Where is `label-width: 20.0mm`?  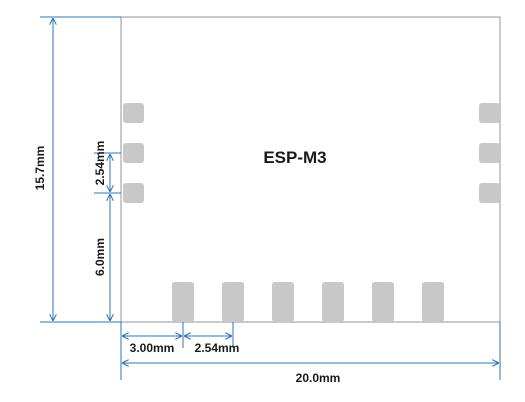 label-width: 20.0mm is located at coordinates (318, 378).